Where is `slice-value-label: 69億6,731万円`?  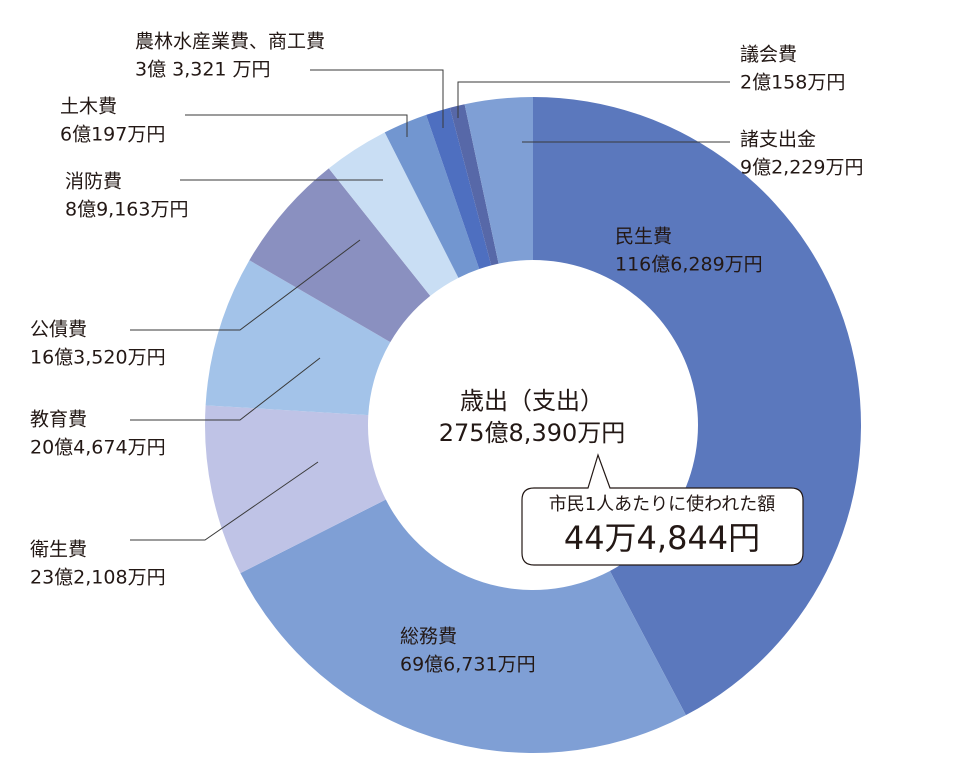 slice-value-label: 69億6,731万円 is located at coordinates (468, 665).